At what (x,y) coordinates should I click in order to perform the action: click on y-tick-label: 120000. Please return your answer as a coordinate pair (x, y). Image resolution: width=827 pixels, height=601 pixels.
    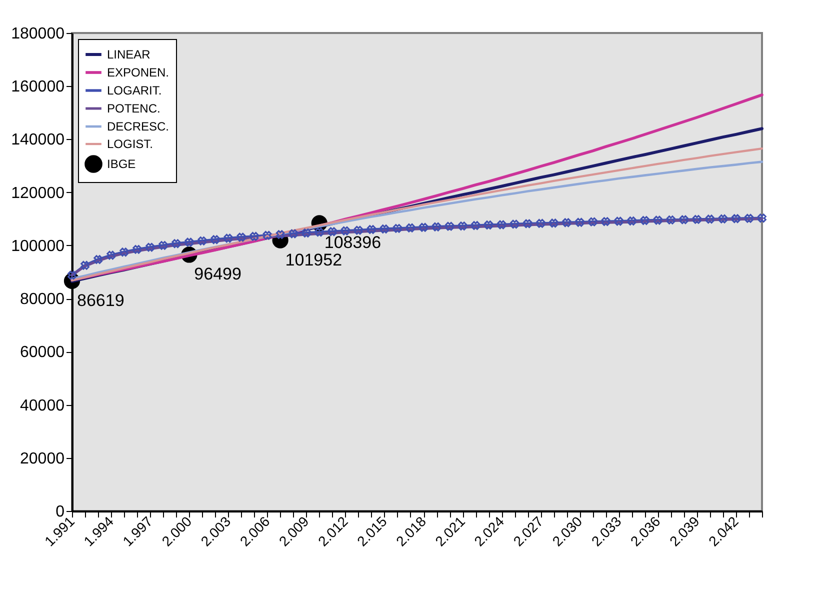
    Looking at the image, I should click on (38, 193).